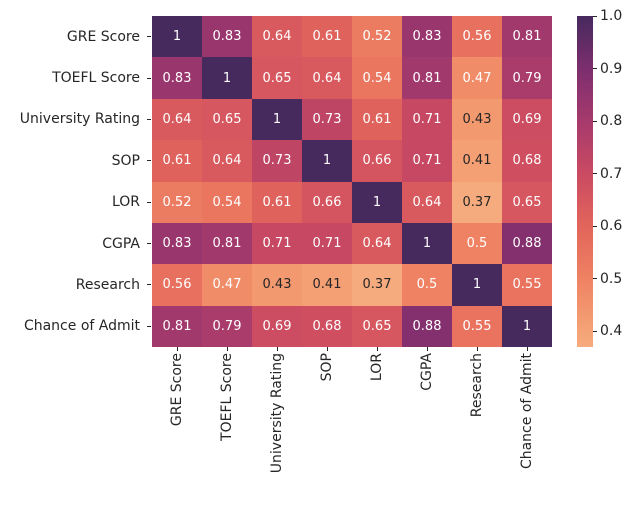  Describe the element at coordinates (477, 119) in the screenshot. I see `cell-annotation: 0.43` at that location.